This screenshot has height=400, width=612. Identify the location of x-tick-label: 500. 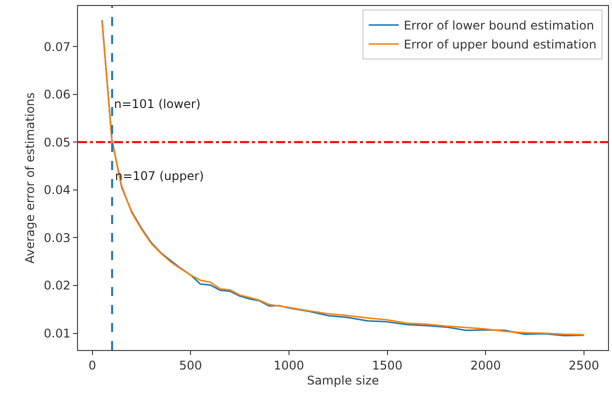
(190, 365).